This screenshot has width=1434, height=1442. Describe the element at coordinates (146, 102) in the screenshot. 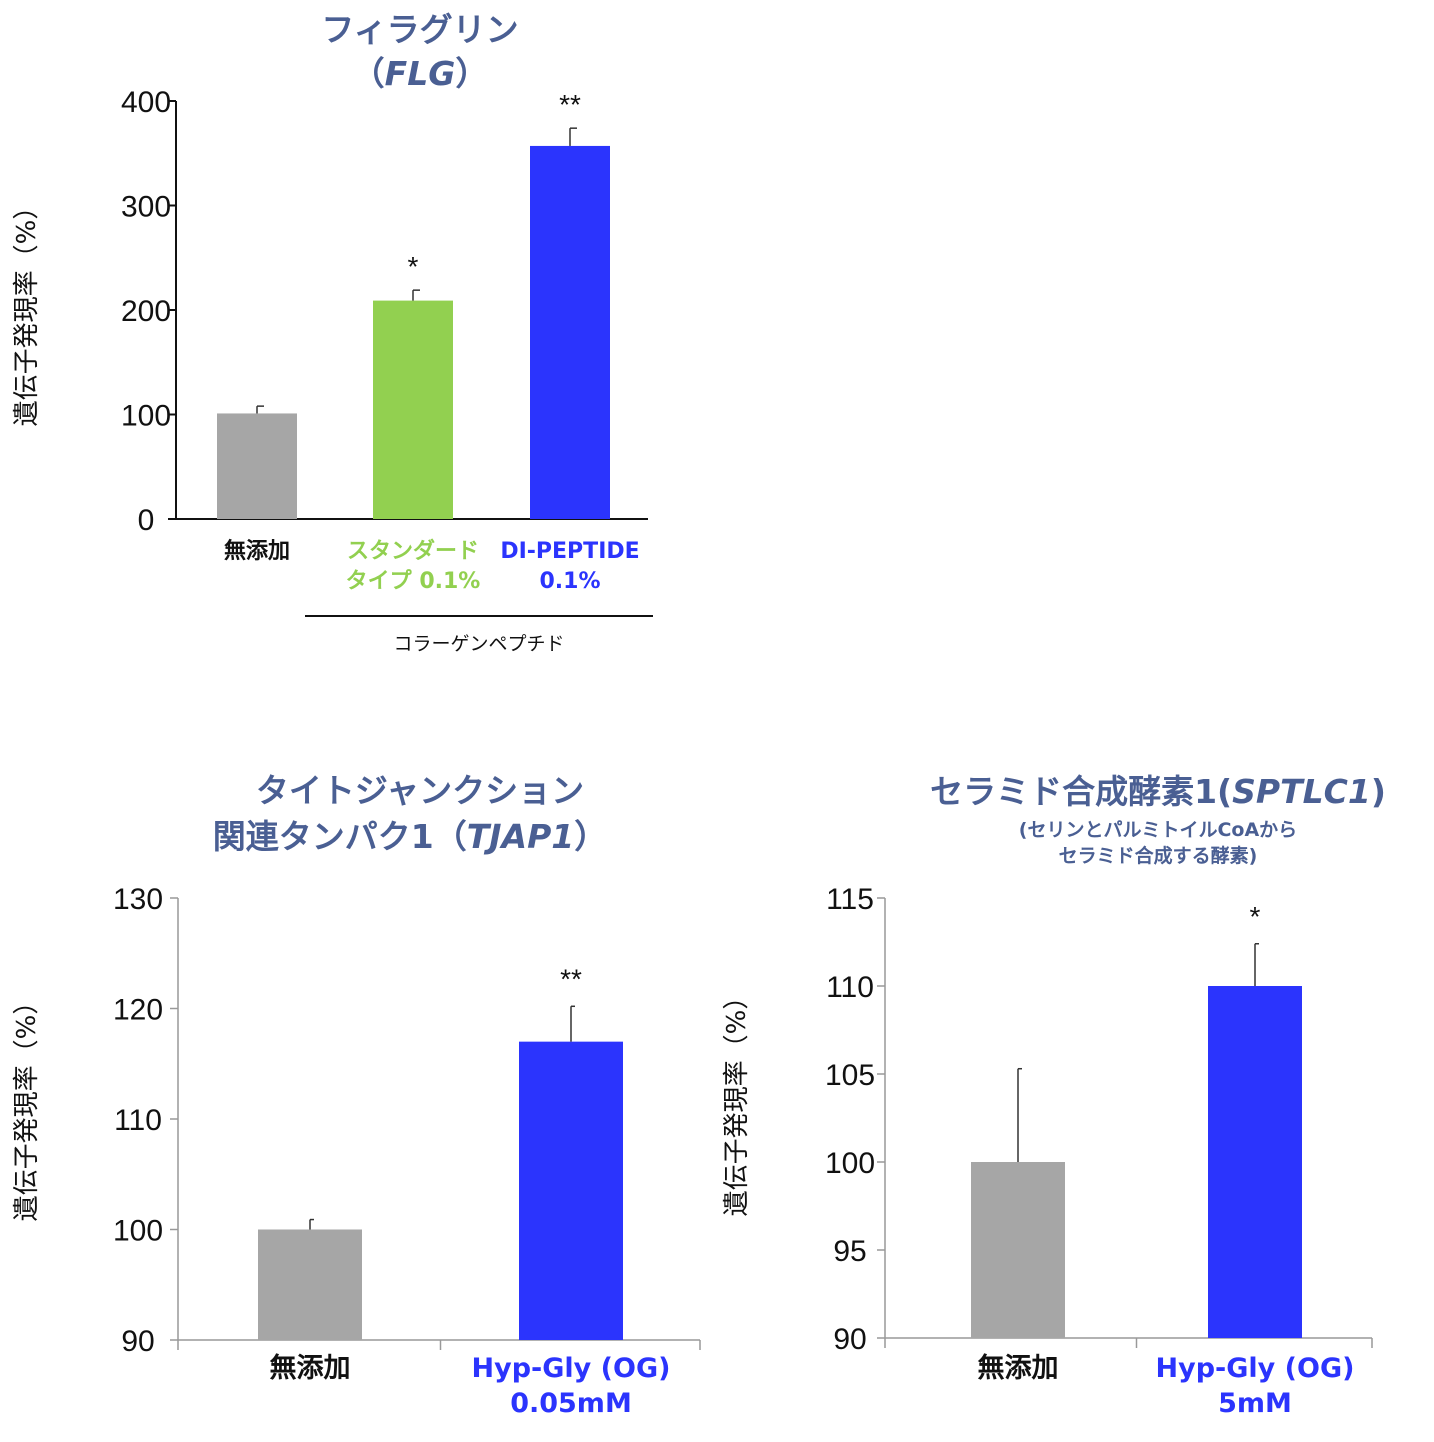

I see `chart-flg-y-tick-label: 400` at that location.